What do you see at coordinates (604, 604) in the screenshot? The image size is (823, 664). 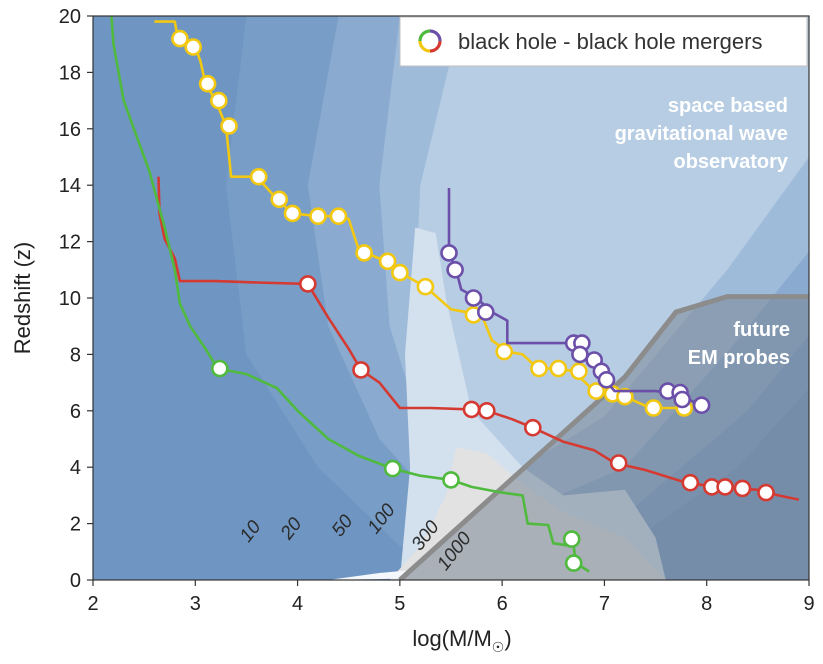 I see `x-tick-label-7: 7` at bounding box center [604, 604].